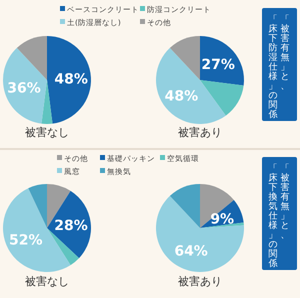 The image size is (300, 298). What do you see at coordinates (273, 67) in the screenshot?
I see `text: 「床下防湿仕様」の関係` at bounding box center [273, 67].